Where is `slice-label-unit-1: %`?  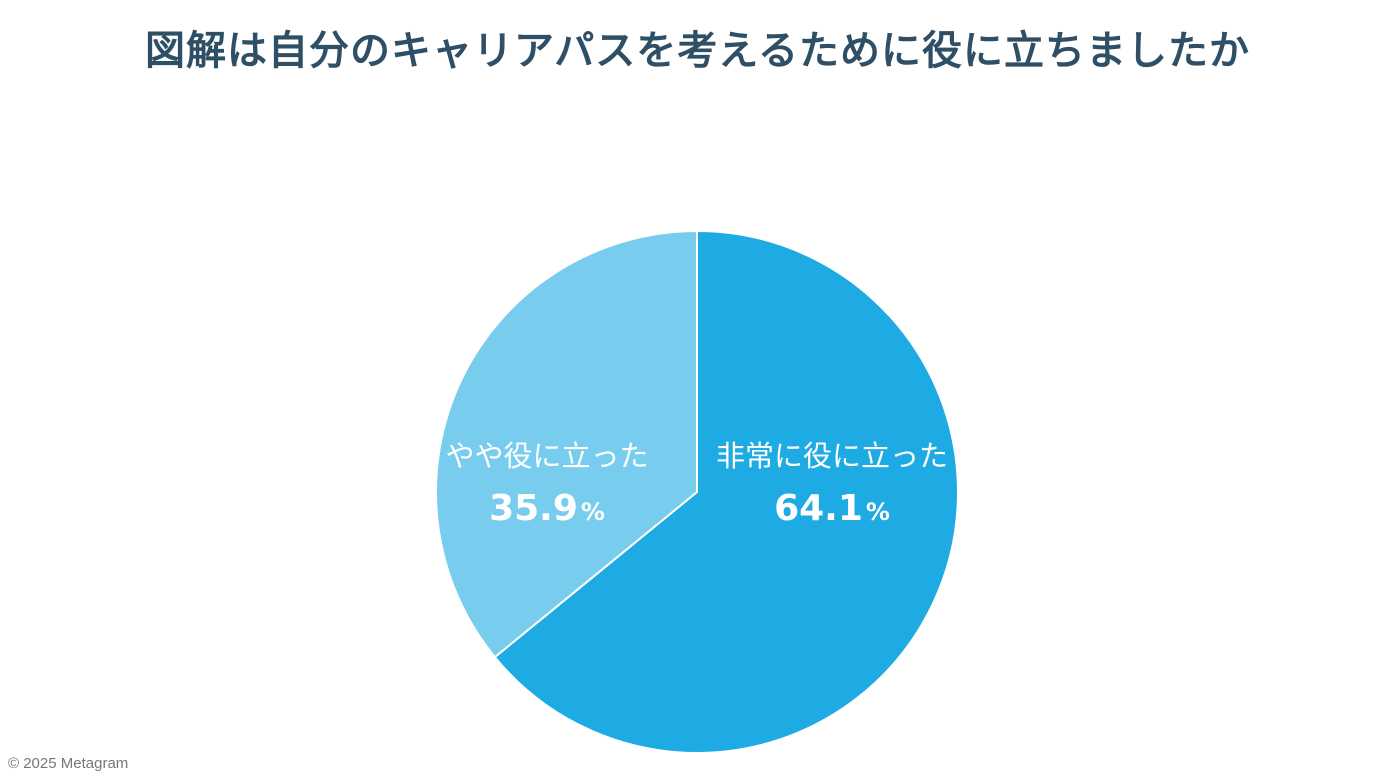 slice-label-unit-1: % is located at coordinates (878, 512).